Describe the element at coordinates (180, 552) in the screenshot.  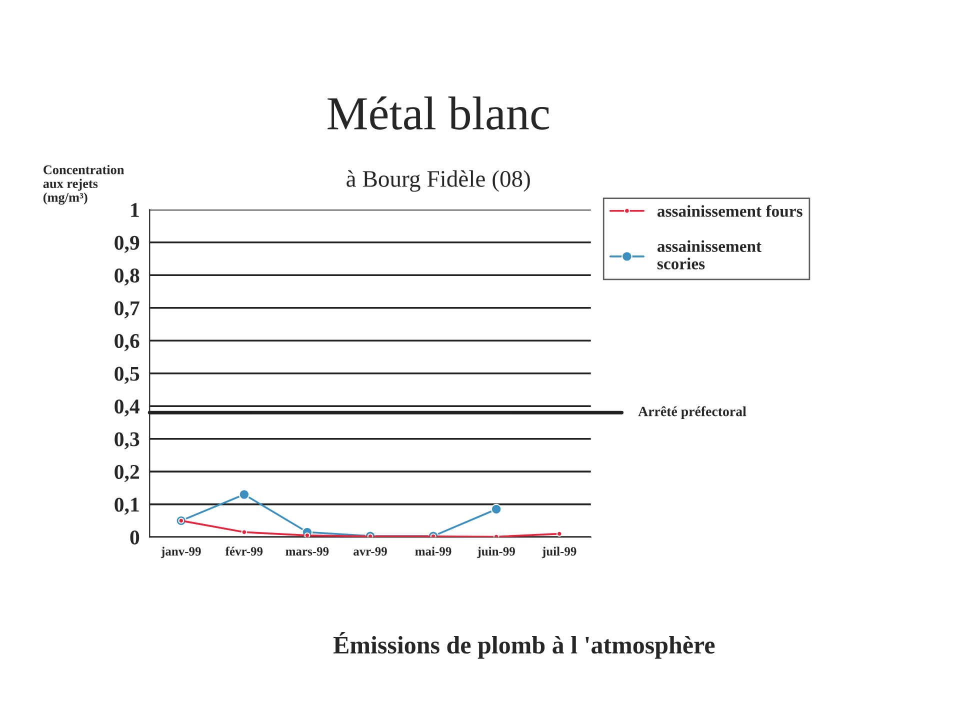
I see `x-tick-label: janv-99` at that location.